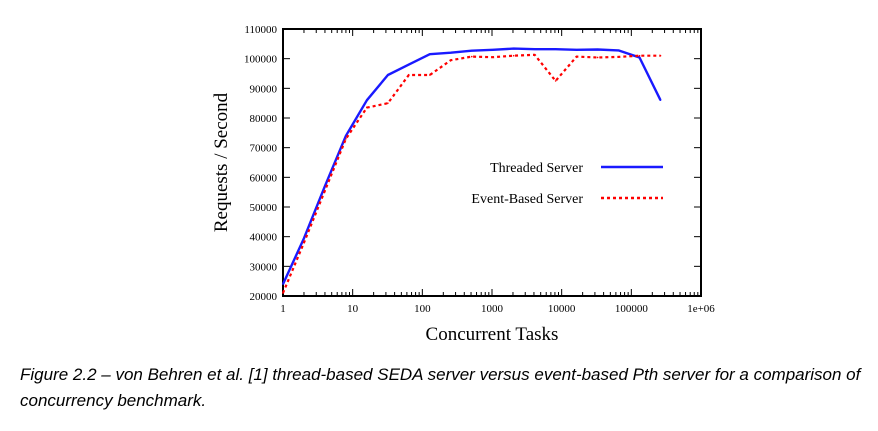 The image size is (878, 431). What do you see at coordinates (264, 267) in the screenshot?
I see `y-tick-label: 30000` at bounding box center [264, 267].